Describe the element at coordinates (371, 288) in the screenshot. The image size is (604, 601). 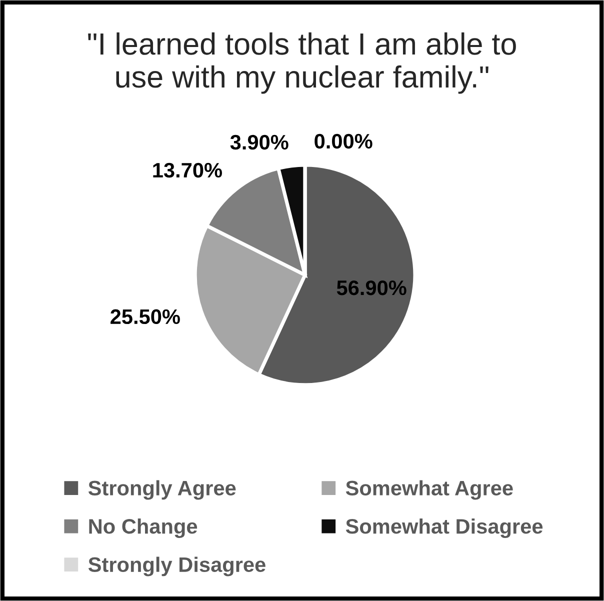
I see `data-label: 56.90%` at that location.